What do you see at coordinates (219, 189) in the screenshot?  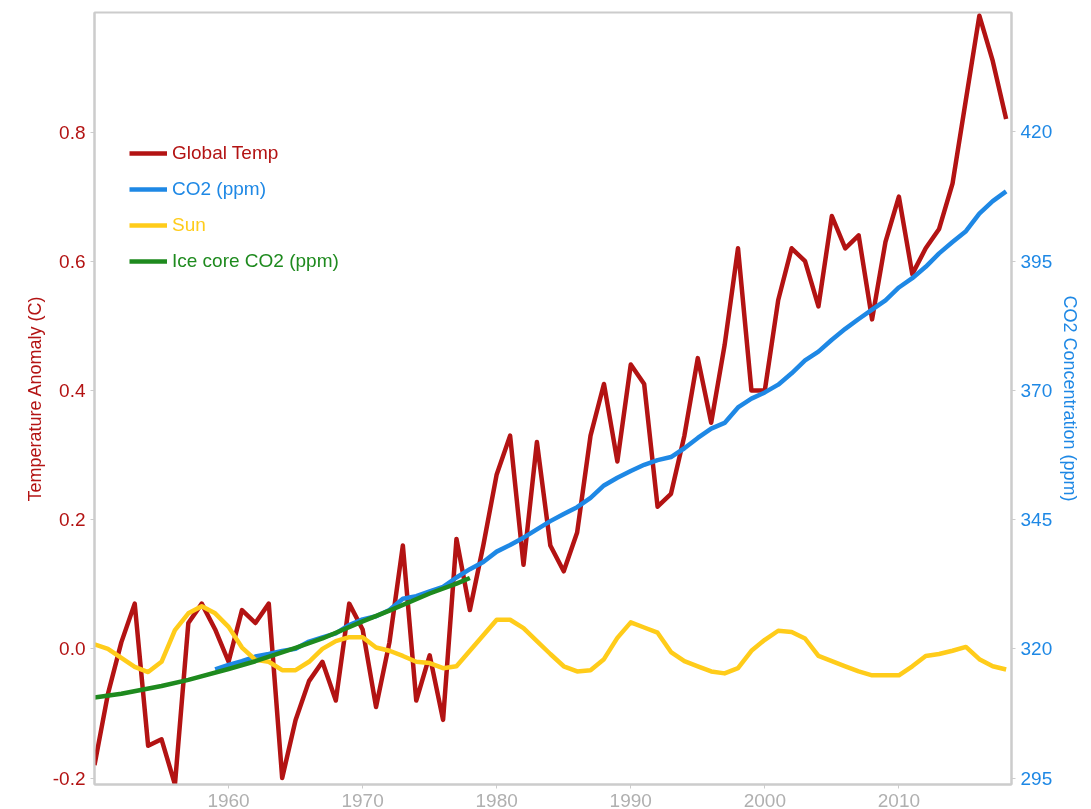 I see `legend-label: CO2 (ppm)` at bounding box center [219, 189].